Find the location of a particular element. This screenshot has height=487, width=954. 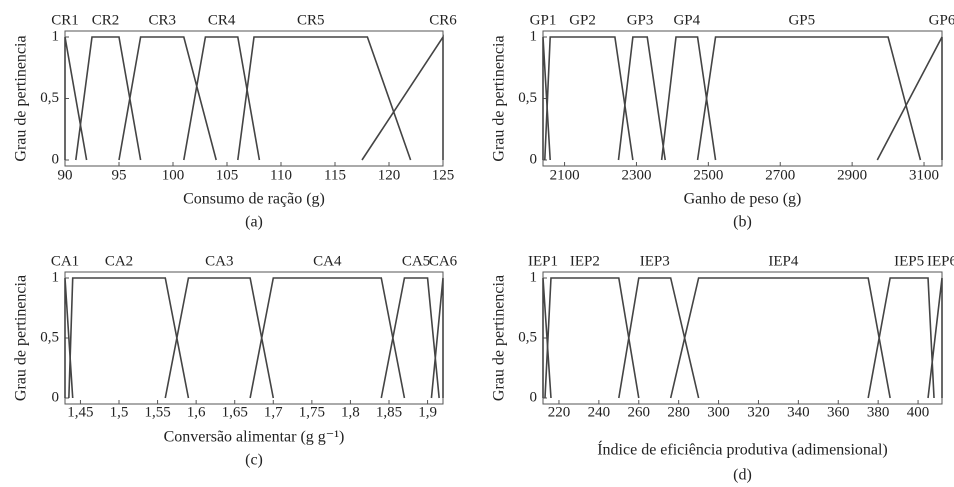

x-tick-label: 1,9 is located at coordinates (427, 412).